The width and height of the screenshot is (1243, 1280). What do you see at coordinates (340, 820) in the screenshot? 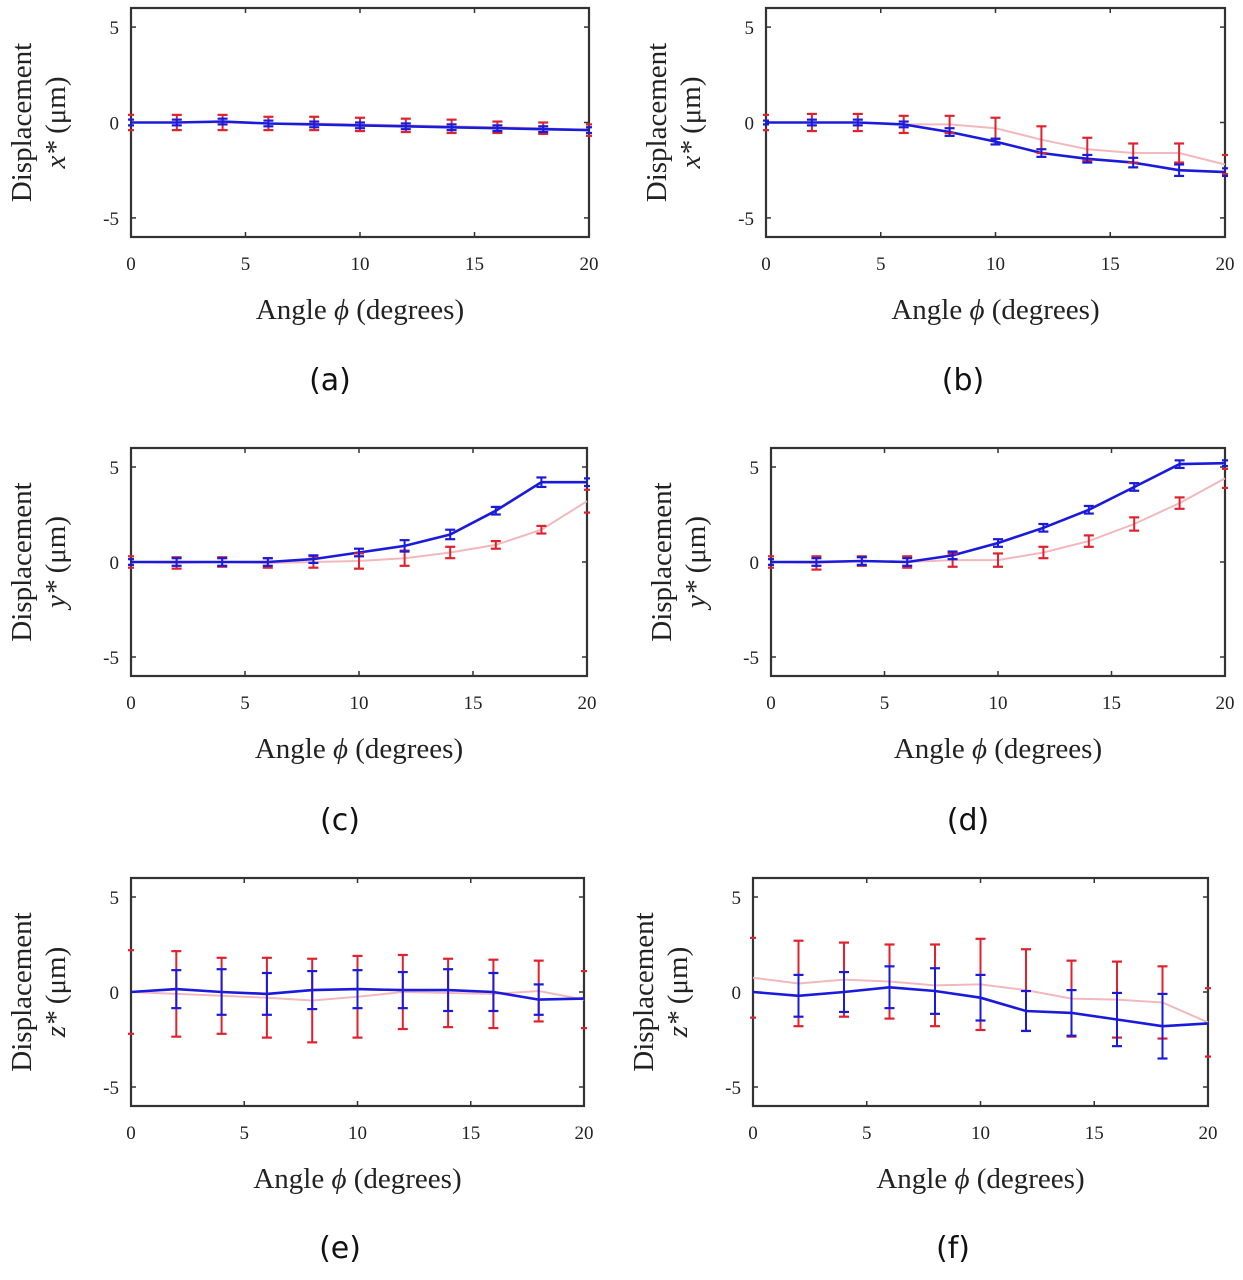
I see `panel-label: (c)` at bounding box center [340, 820].